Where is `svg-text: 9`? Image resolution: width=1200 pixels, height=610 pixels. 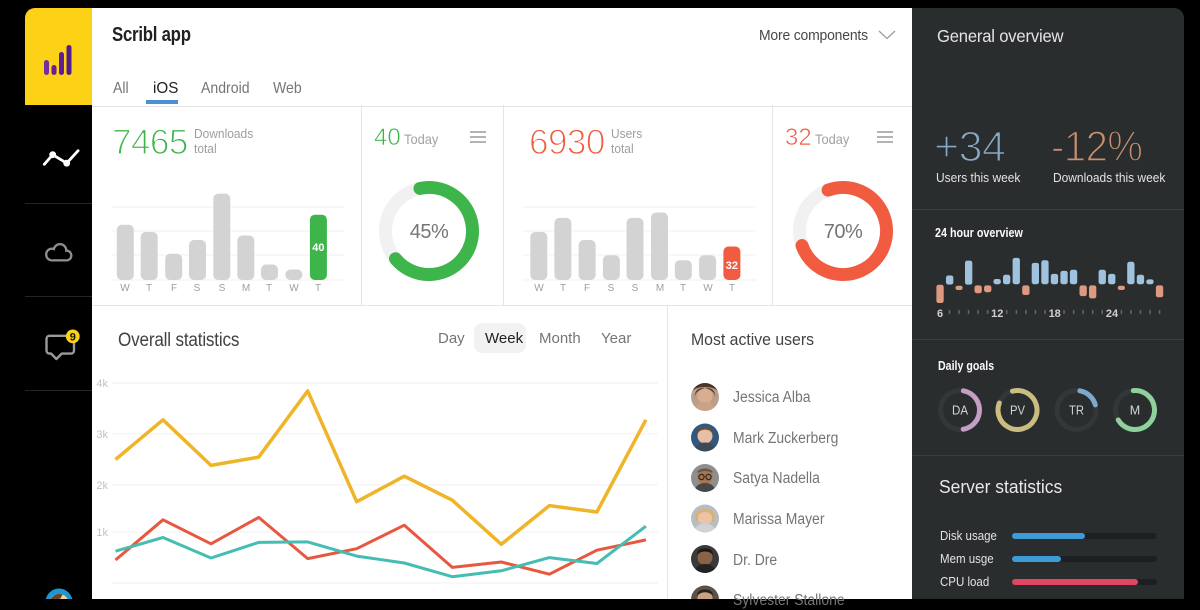
svg-text: 9 is located at coordinates (73, 338).